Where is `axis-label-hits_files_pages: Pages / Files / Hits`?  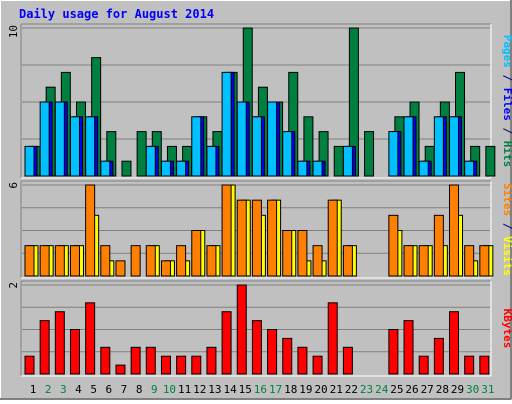 axis-label-hits_files_pages: Pages / Files / Hits is located at coordinates (506, 101).